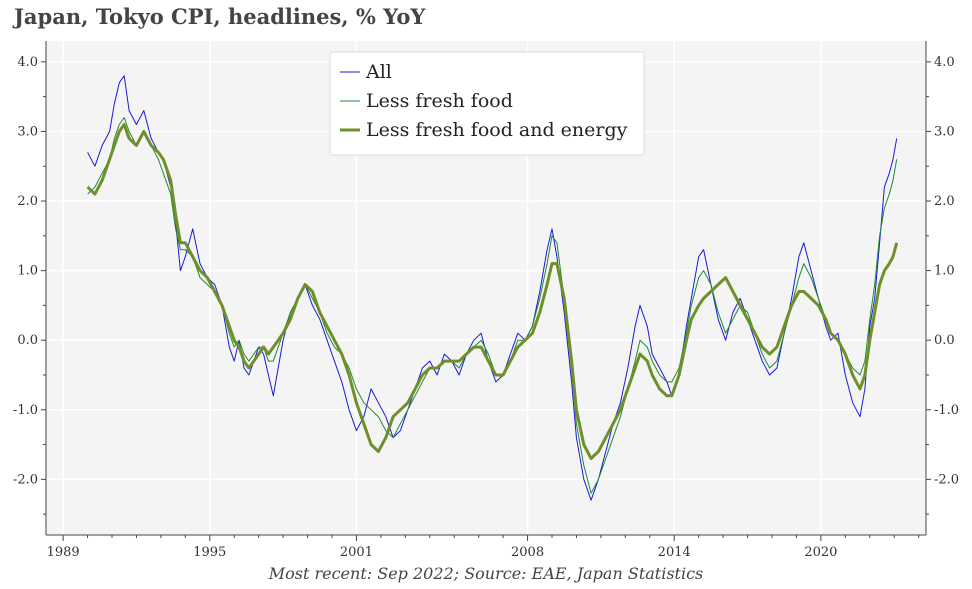  I want to click on y-tick-label-right: 2.0, so click(944, 201).